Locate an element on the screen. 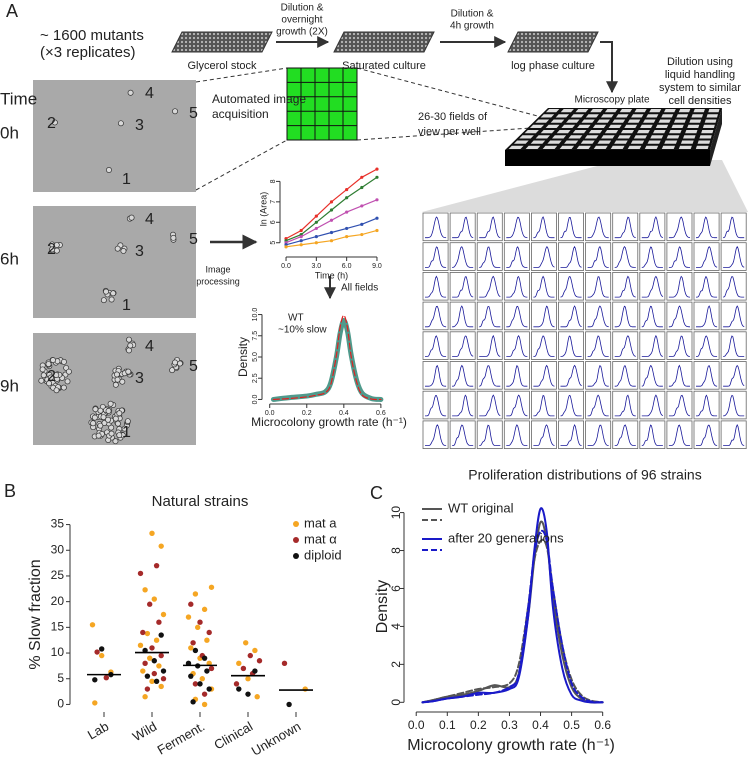  y-tick-label: 8 is located at coordinates (273, 181).